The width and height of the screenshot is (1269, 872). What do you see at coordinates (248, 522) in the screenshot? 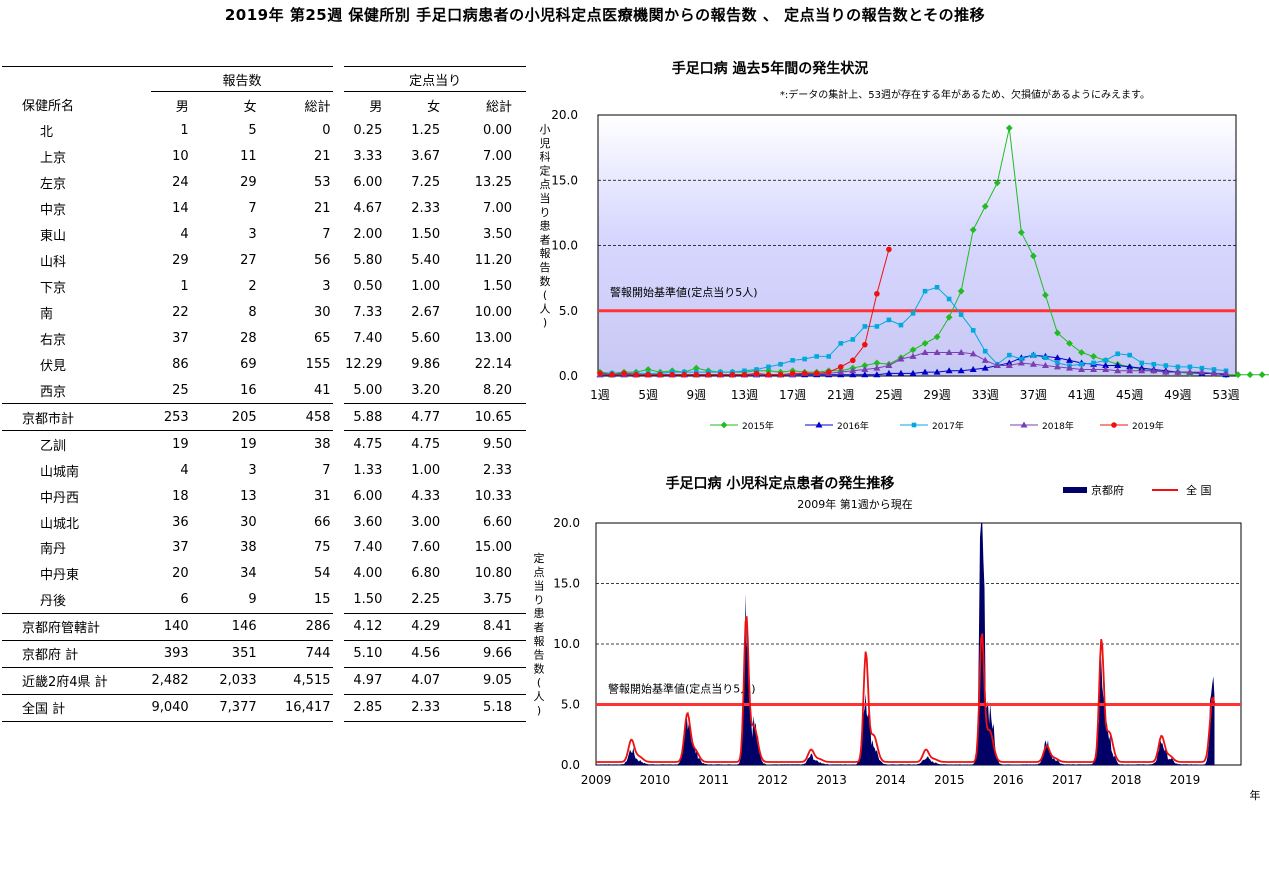
I see `value-female: 30` at bounding box center [248, 522].